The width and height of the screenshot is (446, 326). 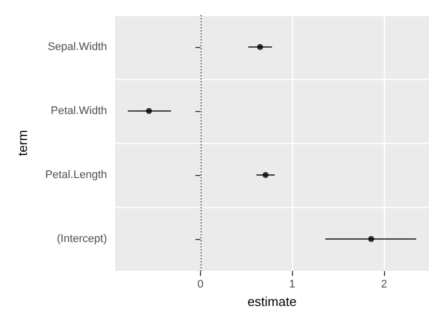 I want to click on x-axis-title: estimate, so click(x=272, y=301).